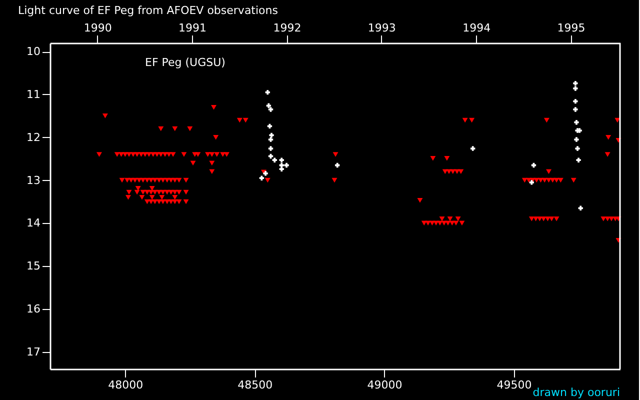  What do you see at coordinates (384, 385) in the screenshot?
I see `x-tick-label: 49000` at bounding box center [384, 385].